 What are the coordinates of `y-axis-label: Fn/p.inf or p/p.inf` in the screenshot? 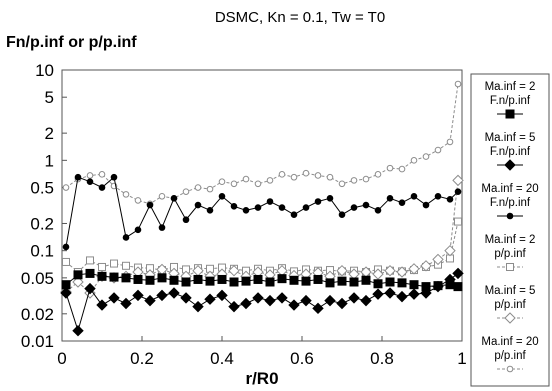 It's located at (71, 42).